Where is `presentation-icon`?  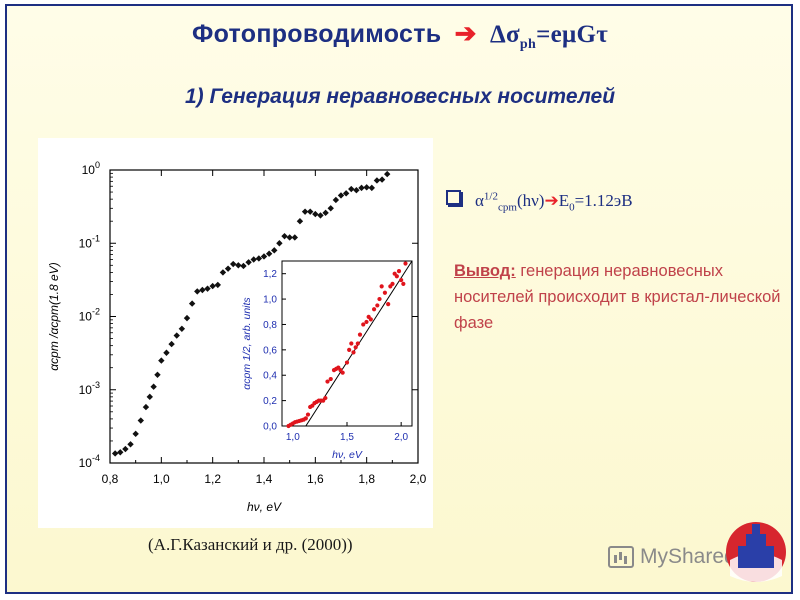
presentation-icon is located at coordinates (621, 557).